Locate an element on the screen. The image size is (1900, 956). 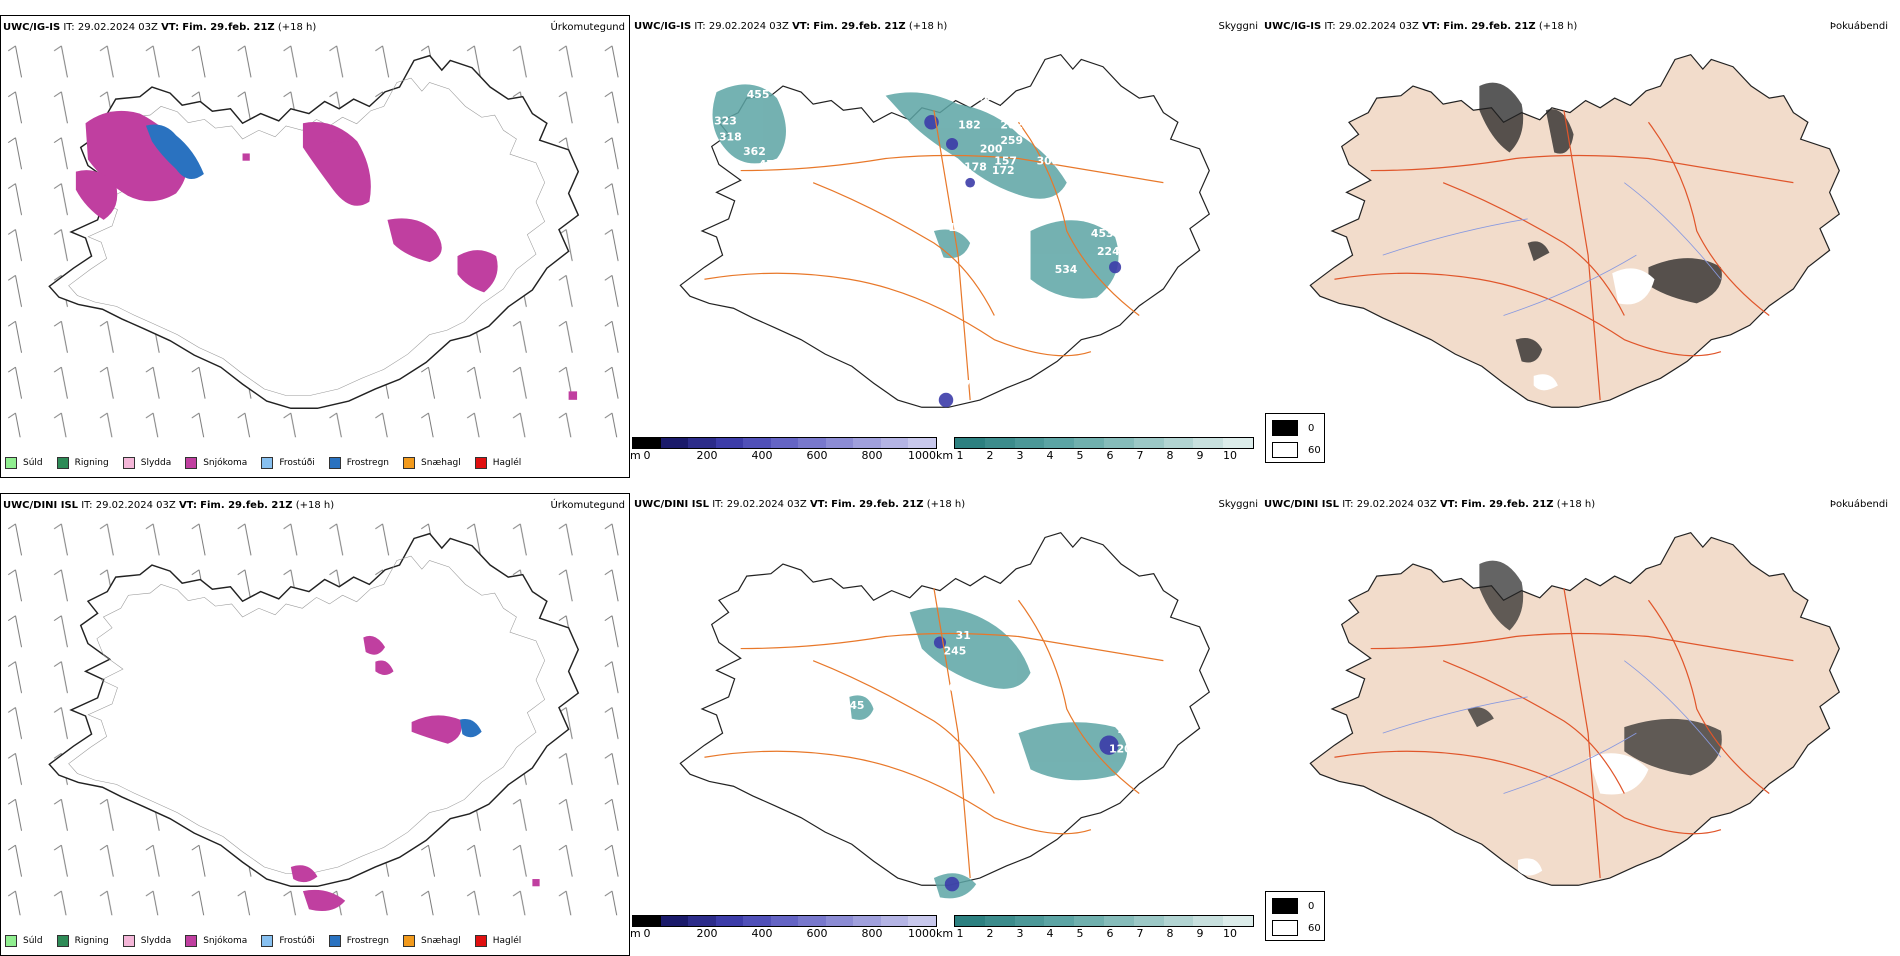
cloud-base-label: 30 is located at coordinates (1069, 318).